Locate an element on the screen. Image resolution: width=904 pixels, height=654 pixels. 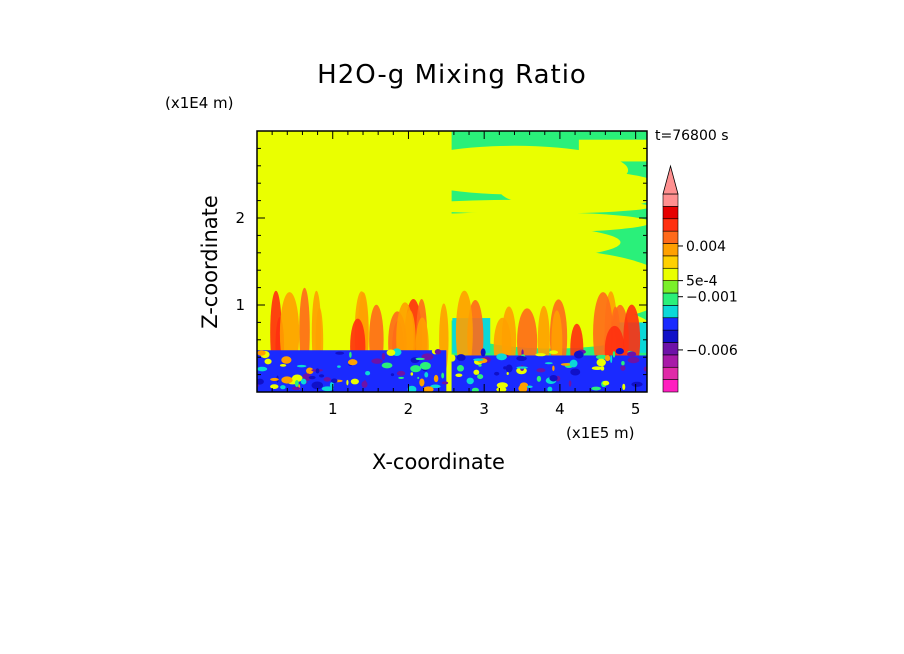
x-tick-label-1: 2 is located at coordinates (409, 409).